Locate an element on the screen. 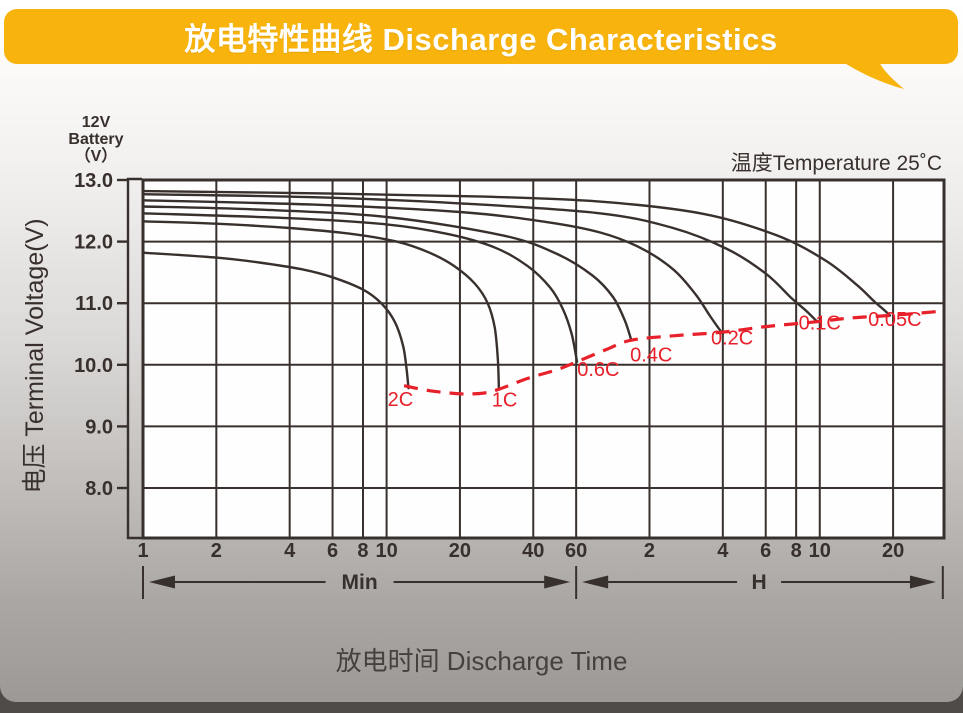 Image resolution: width=963 pixels, height=713 pixels. page-title: 放电特性曲线 Discharge Characteristics is located at coordinates (481, 39).